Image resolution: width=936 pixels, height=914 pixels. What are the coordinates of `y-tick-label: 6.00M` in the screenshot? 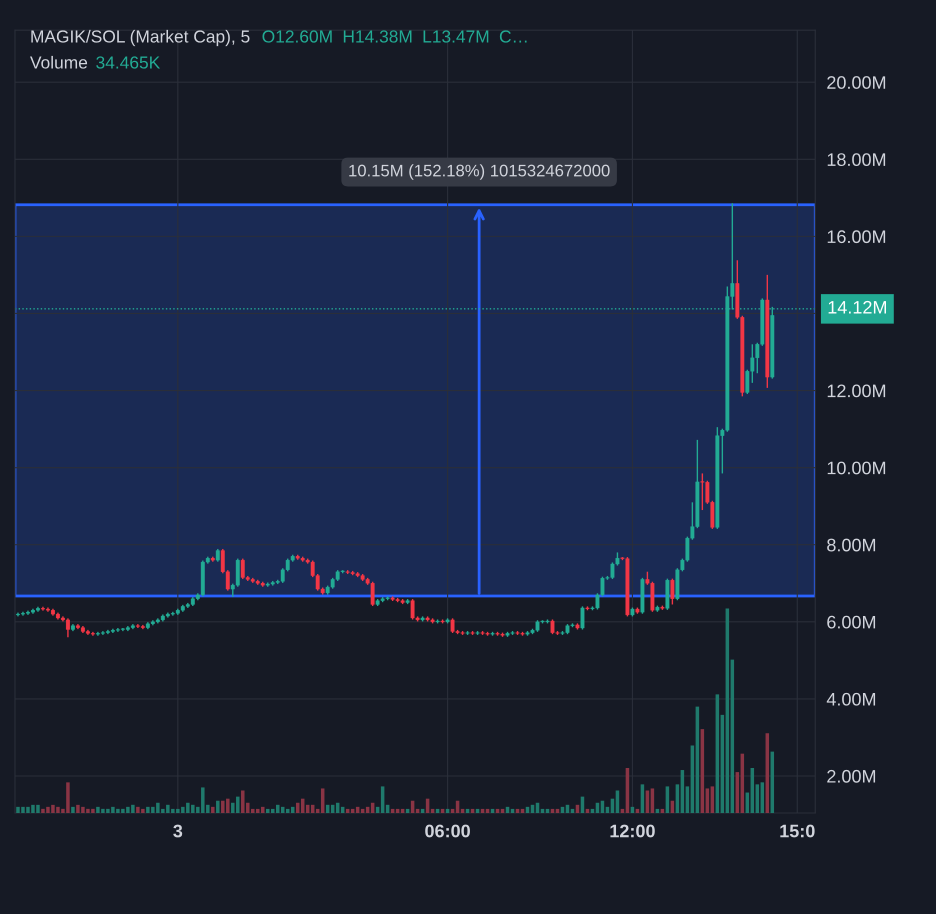 It's located at (851, 622).